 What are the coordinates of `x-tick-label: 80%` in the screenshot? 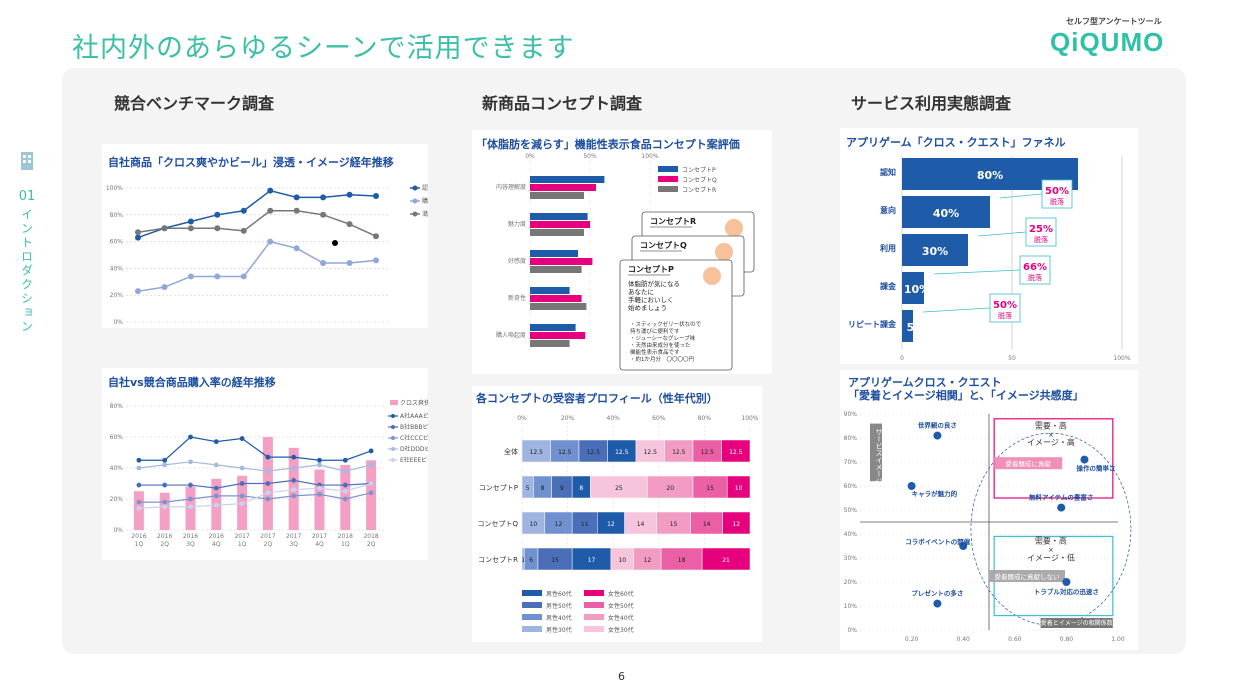 It's located at (705, 418).